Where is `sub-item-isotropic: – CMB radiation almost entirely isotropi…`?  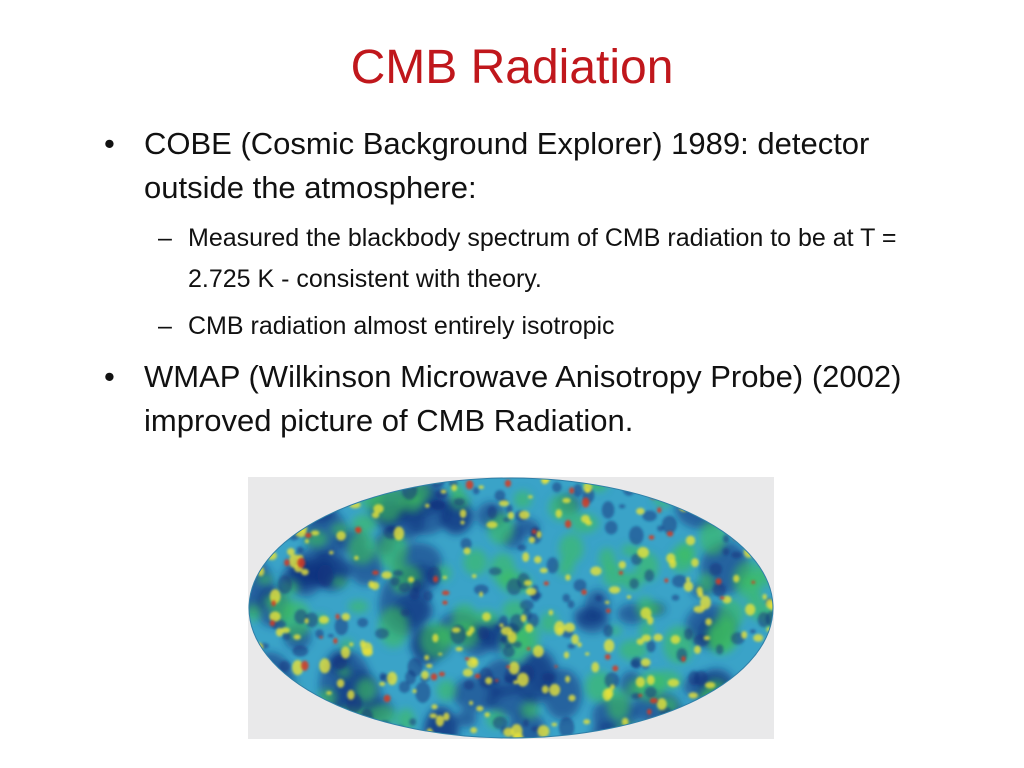
sub-item-isotropic: – CMB radiation almost entirely isotropi… is located at coordinates (554, 326).